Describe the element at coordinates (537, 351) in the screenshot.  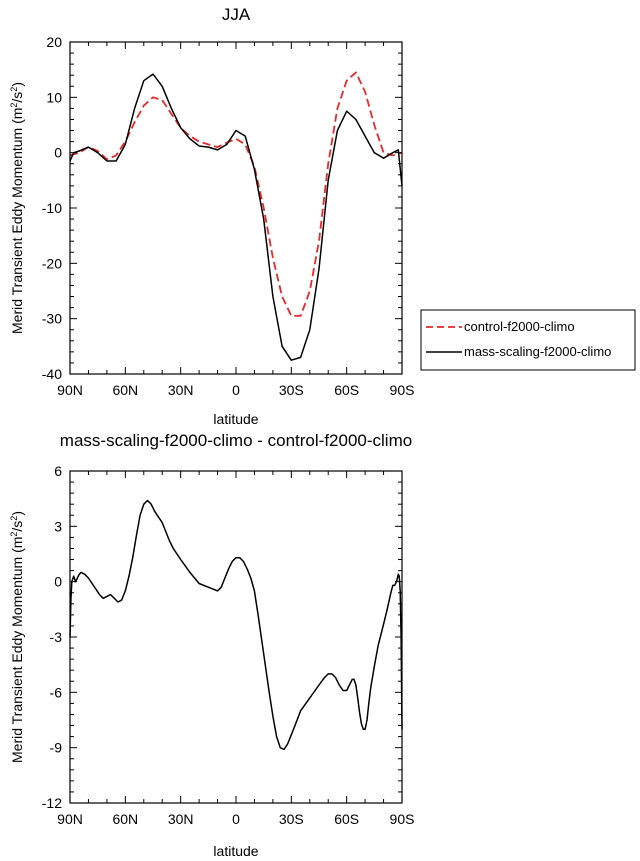
I see `legend-label-mass-scaling: mass-scaling-f2000-climo` at that location.